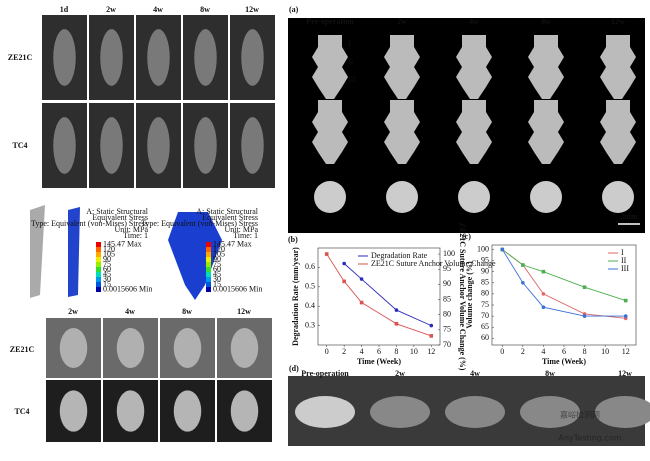 Image resolution: width=650 pixels, height=461 pixels. Describe the element at coordinates (294, 9) in the screenshot. I see `panel-label: (a)` at that location.